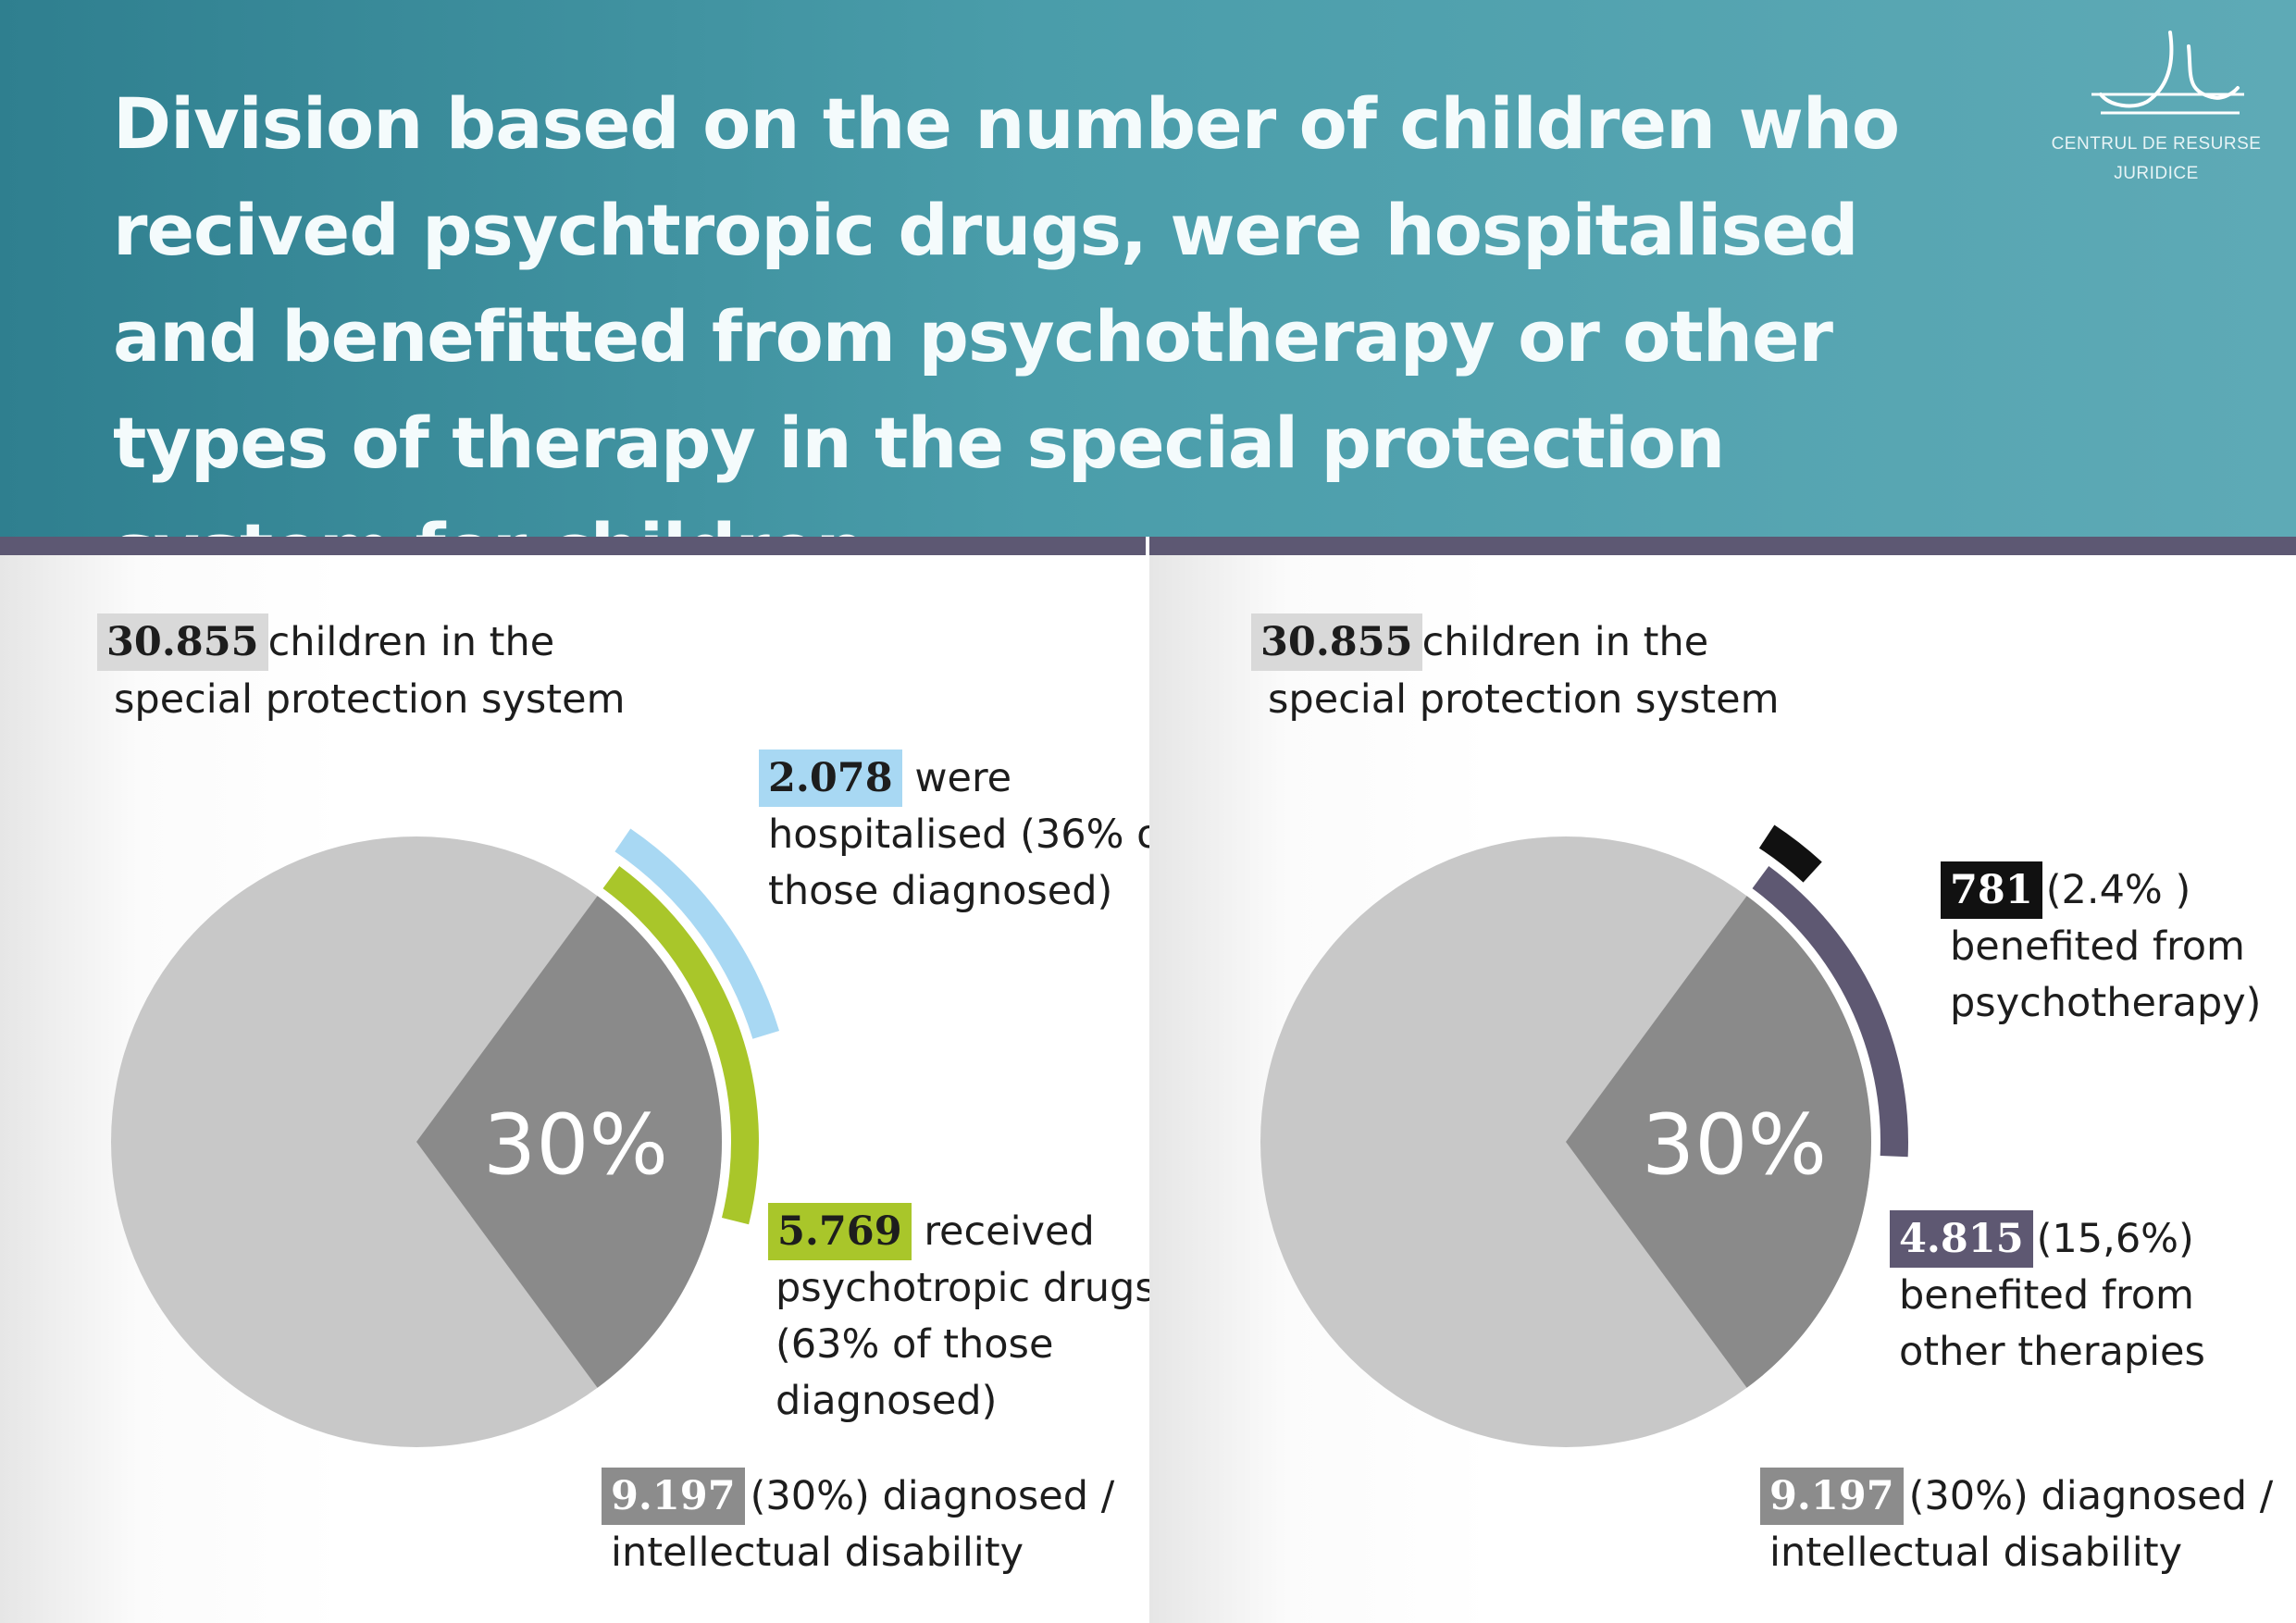  Describe the element at coordinates (2098, 946) in the screenshot. I see `psychotherapy-text-2: benefited from` at that location.